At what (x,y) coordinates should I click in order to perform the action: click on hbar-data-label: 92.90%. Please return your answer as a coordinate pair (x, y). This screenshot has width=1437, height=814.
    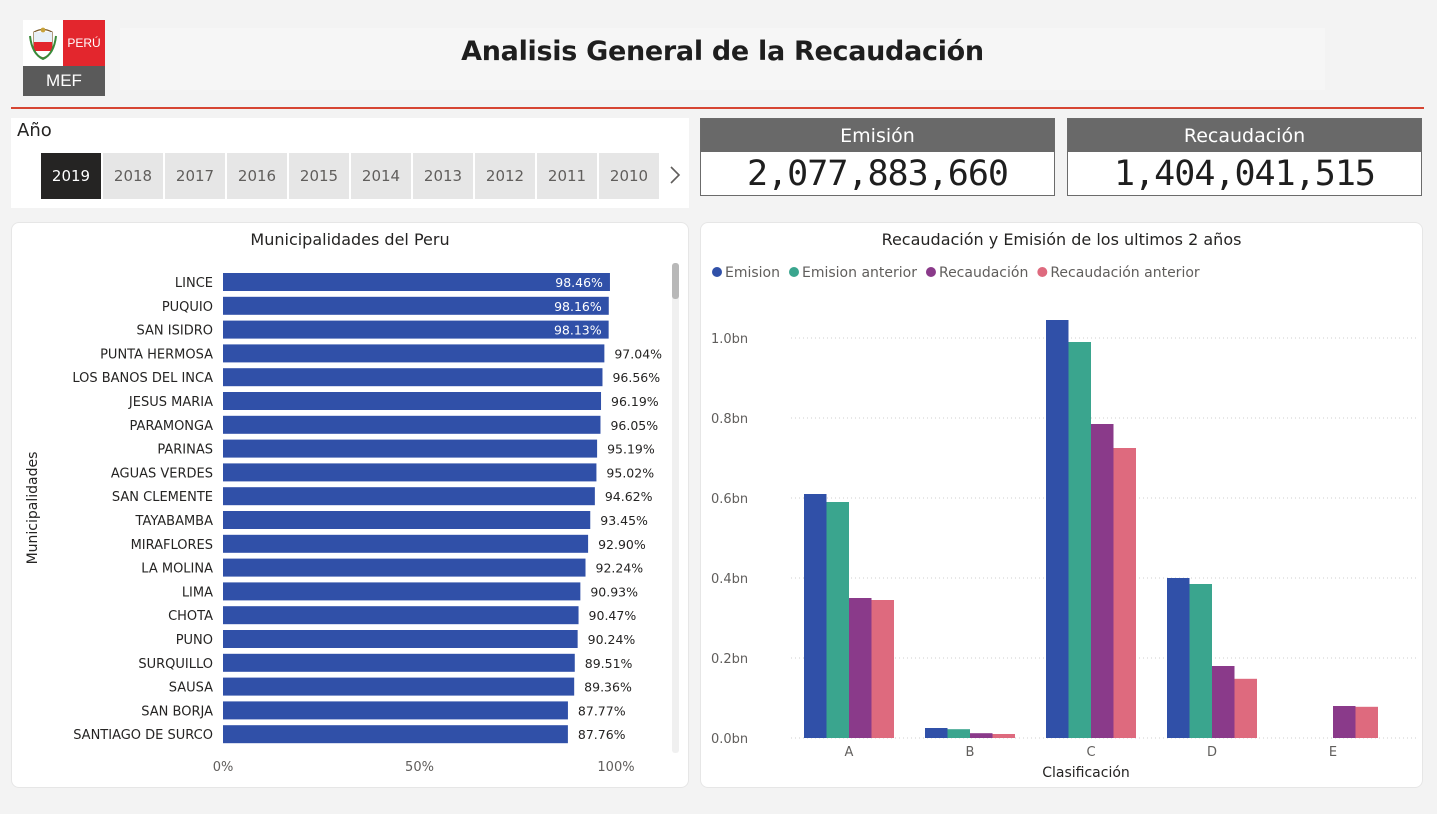
    Looking at the image, I should click on (622, 544).